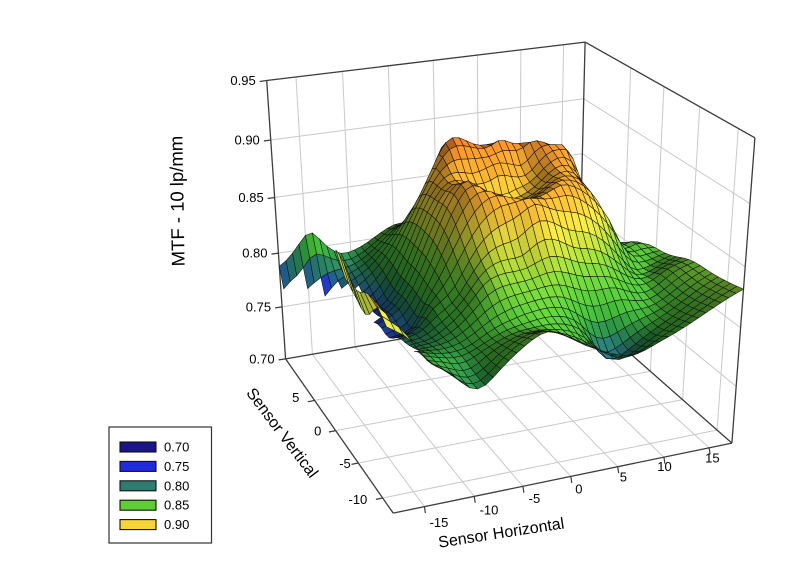  What do you see at coordinates (439, 522) in the screenshot?
I see `svg-text: -15` at bounding box center [439, 522].